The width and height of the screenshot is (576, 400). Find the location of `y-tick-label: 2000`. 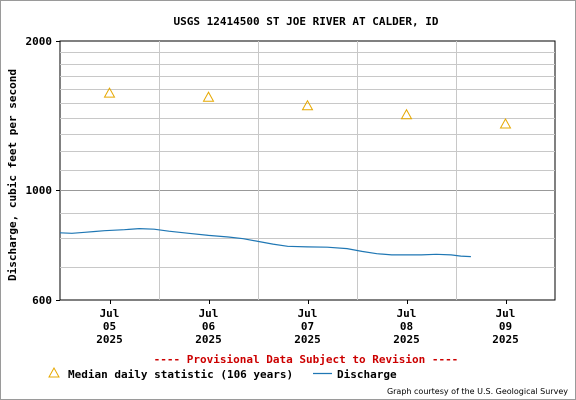

y-tick-label: 2000 is located at coordinates (39, 41).